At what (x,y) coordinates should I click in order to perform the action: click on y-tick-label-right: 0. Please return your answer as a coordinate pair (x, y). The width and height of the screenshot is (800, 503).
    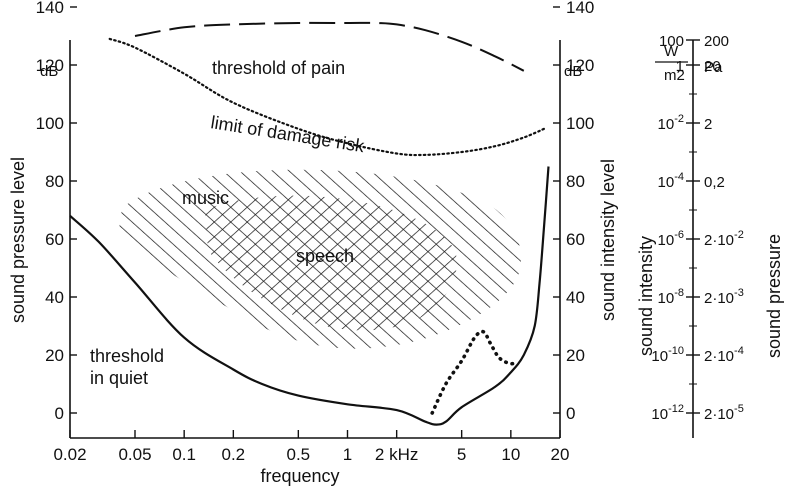
    Looking at the image, I should click on (570, 413).